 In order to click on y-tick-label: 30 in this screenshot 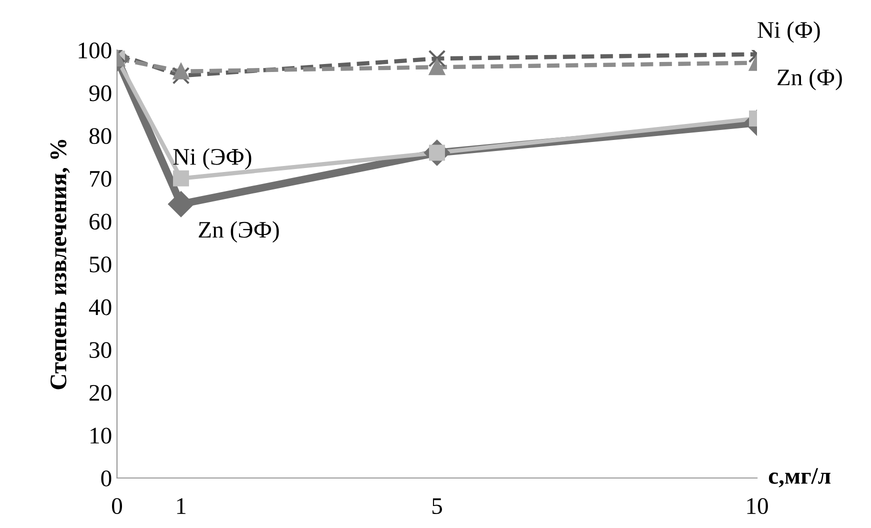, I will do `click(101, 350)`.